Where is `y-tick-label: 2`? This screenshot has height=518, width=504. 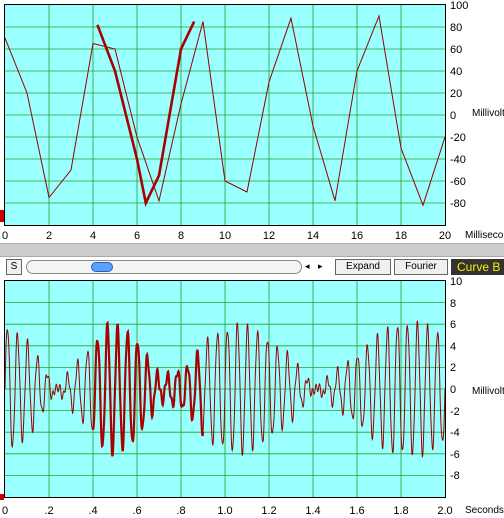 y-tick-label: 2 is located at coordinates (453, 368).